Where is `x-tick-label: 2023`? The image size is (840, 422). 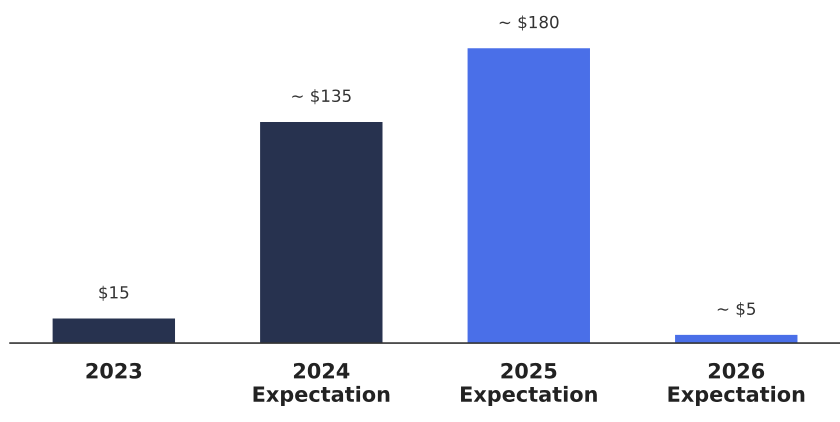 x-tick-label: 2023 is located at coordinates (114, 370).